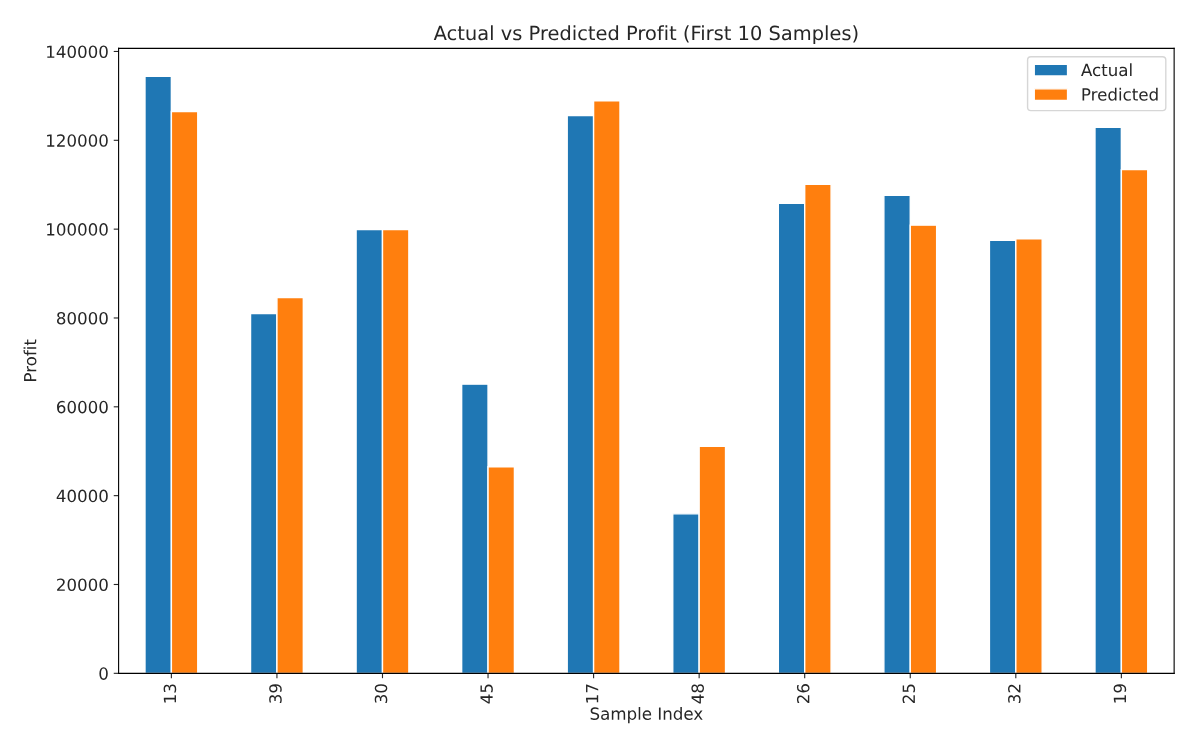 Image resolution: width=1186 pixels, height=744 pixels. What do you see at coordinates (1106, 70) in the screenshot?
I see `legend-label: Actual` at bounding box center [1106, 70].